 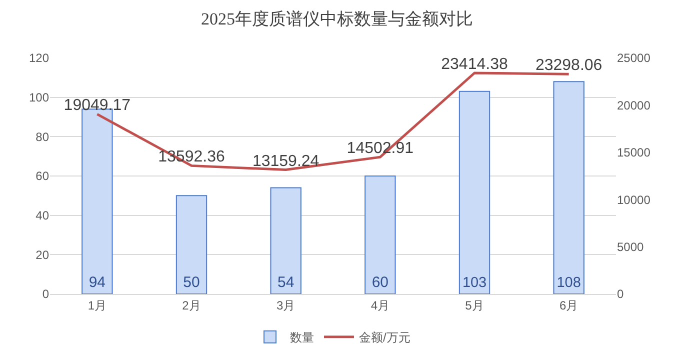 What do you see at coordinates (474, 305) in the screenshot?
I see `x-tick-label: 5月` at bounding box center [474, 305].